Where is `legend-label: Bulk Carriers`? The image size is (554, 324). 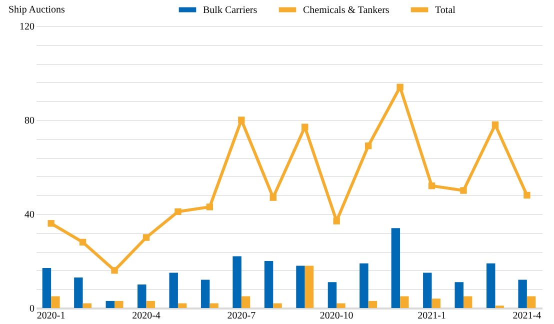
legend-label: Bulk Carriers is located at coordinates (230, 10).